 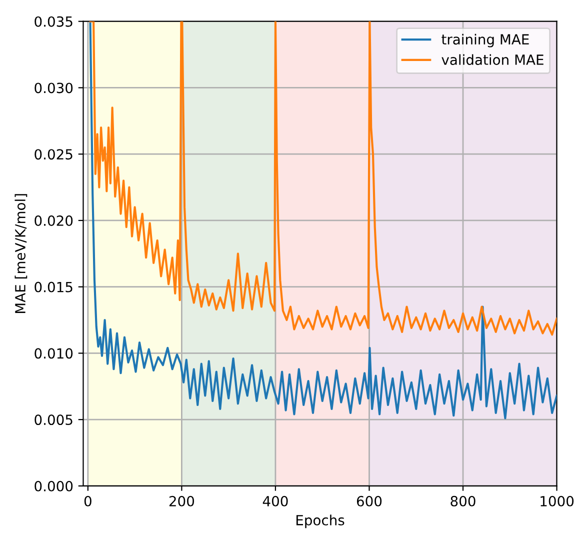 I want to click on x-tick-label: 1000, so click(x=557, y=501).